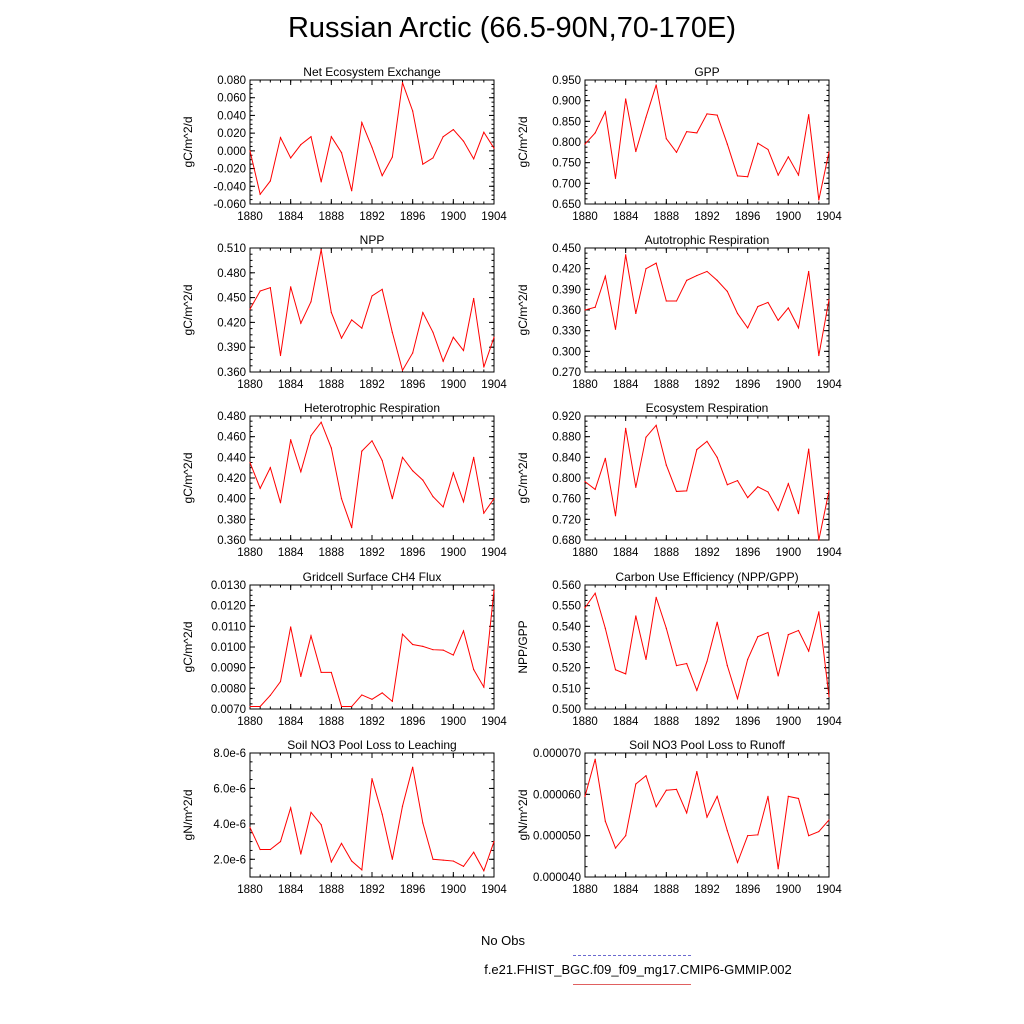 The height and width of the screenshot is (1024, 1024). What do you see at coordinates (231, 438) in the screenshot?
I see `y-tick-label: 0.460` at bounding box center [231, 438].